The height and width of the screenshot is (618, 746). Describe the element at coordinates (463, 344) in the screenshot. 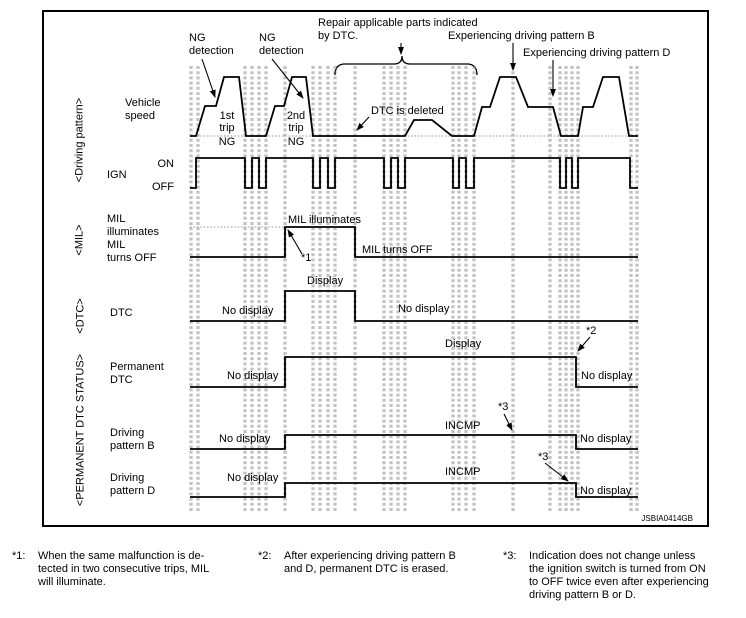

I see `permanent-dtc-display-label: Display` at that location.